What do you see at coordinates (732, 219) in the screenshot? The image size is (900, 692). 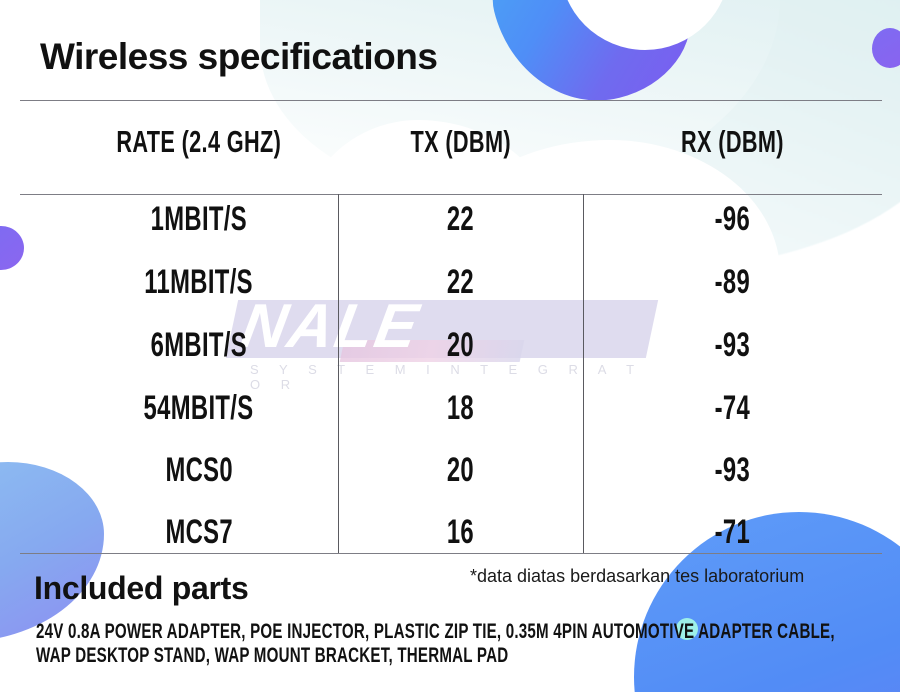 I see `table-row: -96` at bounding box center [732, 219].